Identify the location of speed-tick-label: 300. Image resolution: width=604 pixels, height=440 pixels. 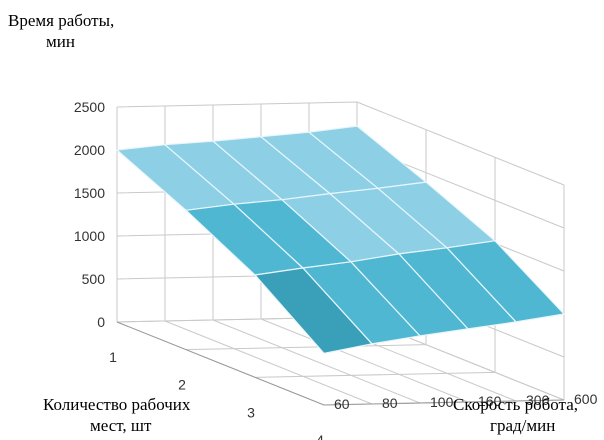
(538, 400).